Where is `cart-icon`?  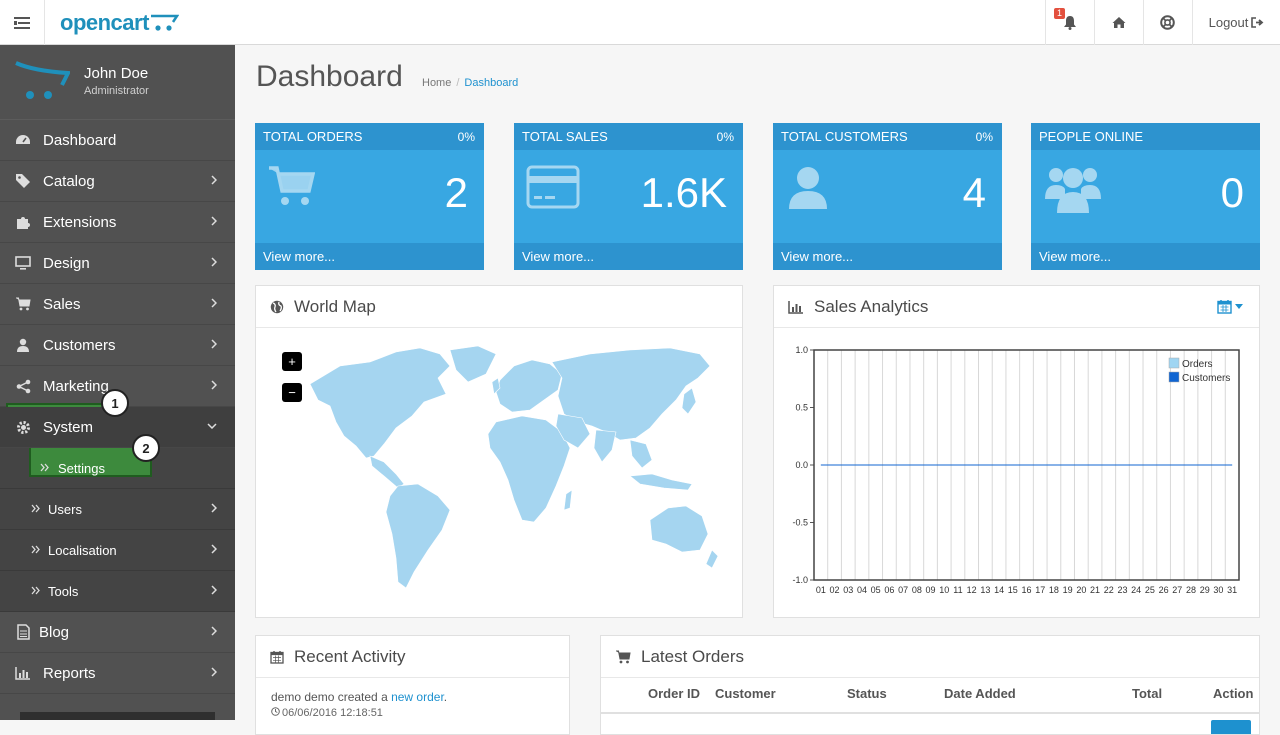
cart-icon is located at coordinates (623, 657).